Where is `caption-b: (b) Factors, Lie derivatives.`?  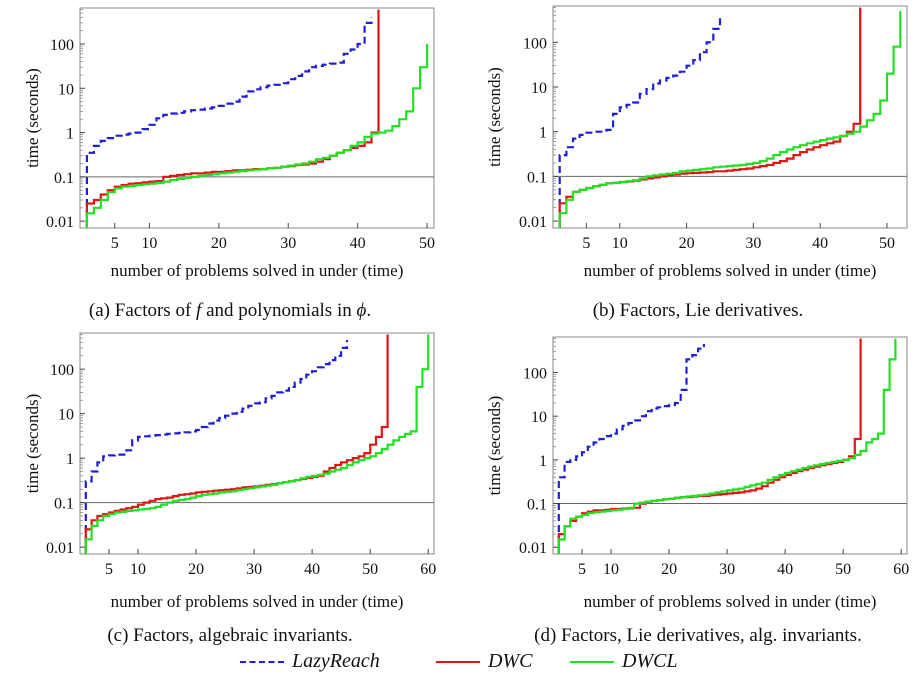
caption-b: (b) Factors, Lie derivatives. is located at coordinates (698, 310).